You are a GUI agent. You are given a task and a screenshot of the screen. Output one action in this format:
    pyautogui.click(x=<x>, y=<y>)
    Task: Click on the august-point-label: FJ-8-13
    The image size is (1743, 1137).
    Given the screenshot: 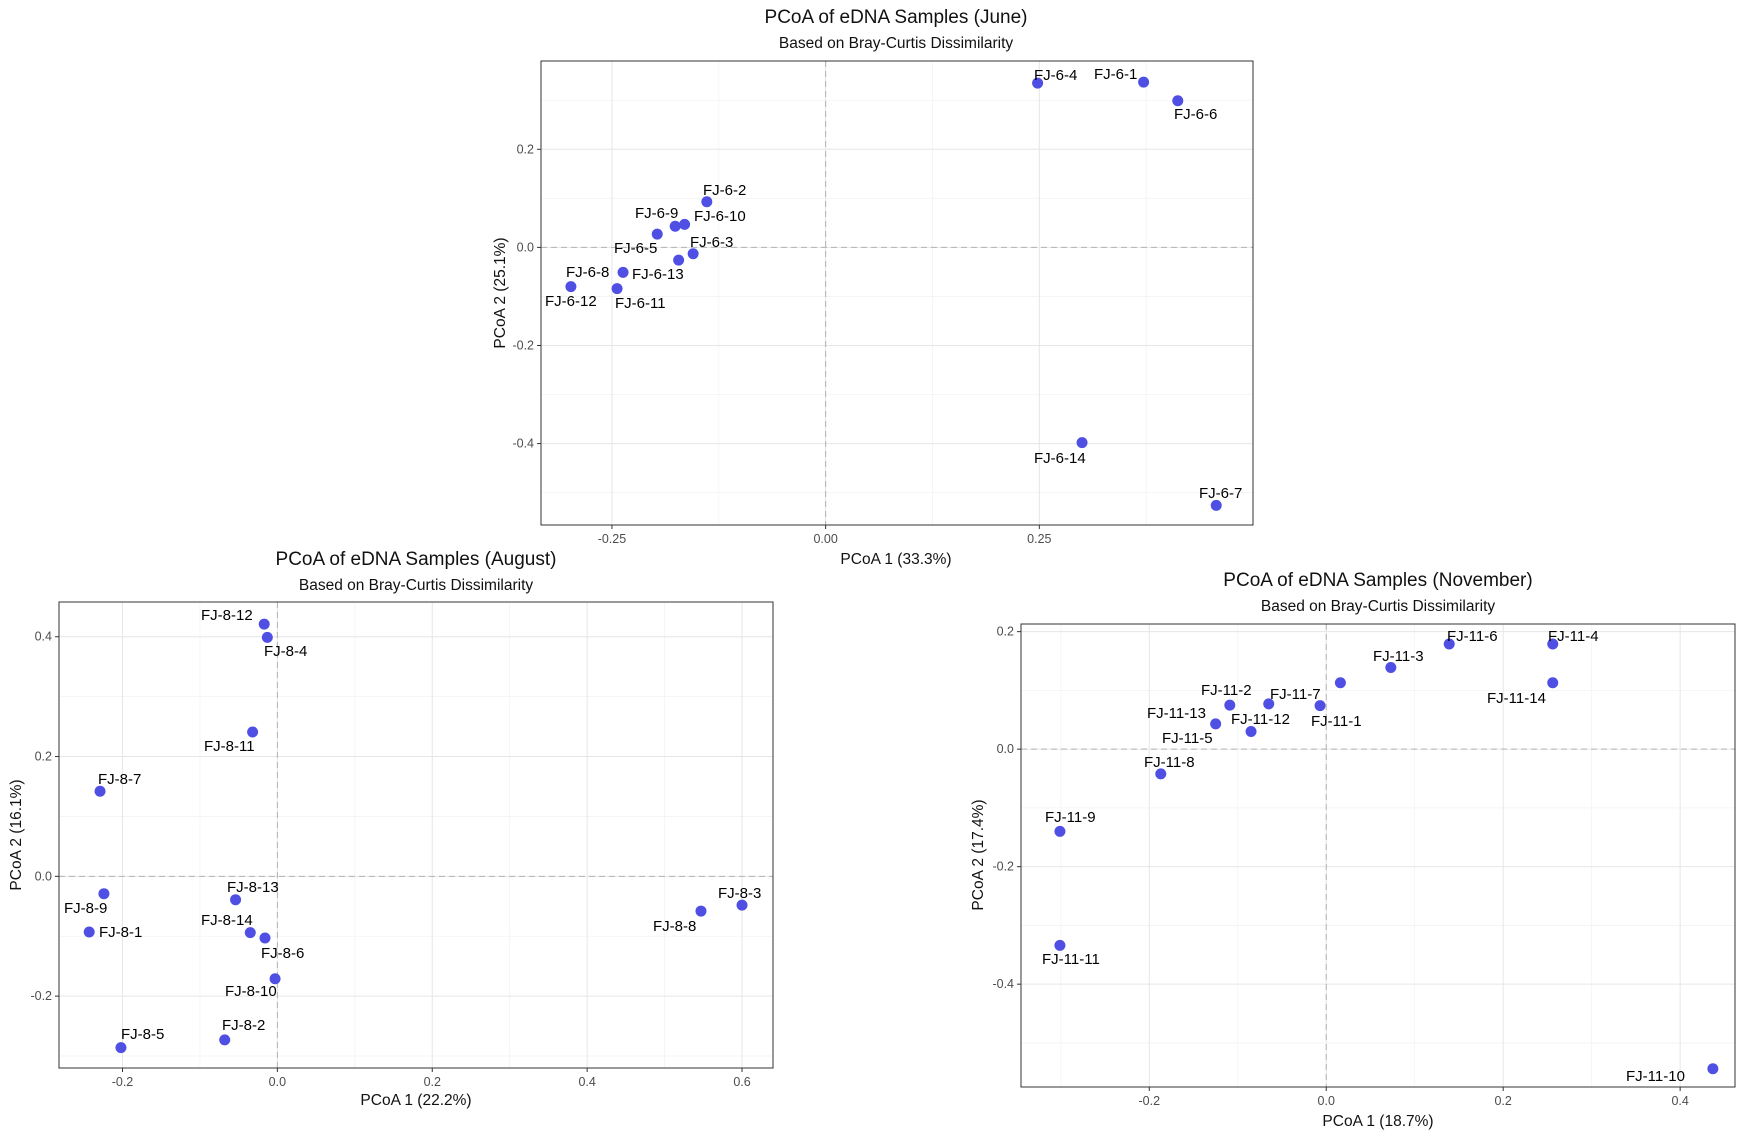 What is the action you would take?
    pyautogui.click(x=253, y=887)
    